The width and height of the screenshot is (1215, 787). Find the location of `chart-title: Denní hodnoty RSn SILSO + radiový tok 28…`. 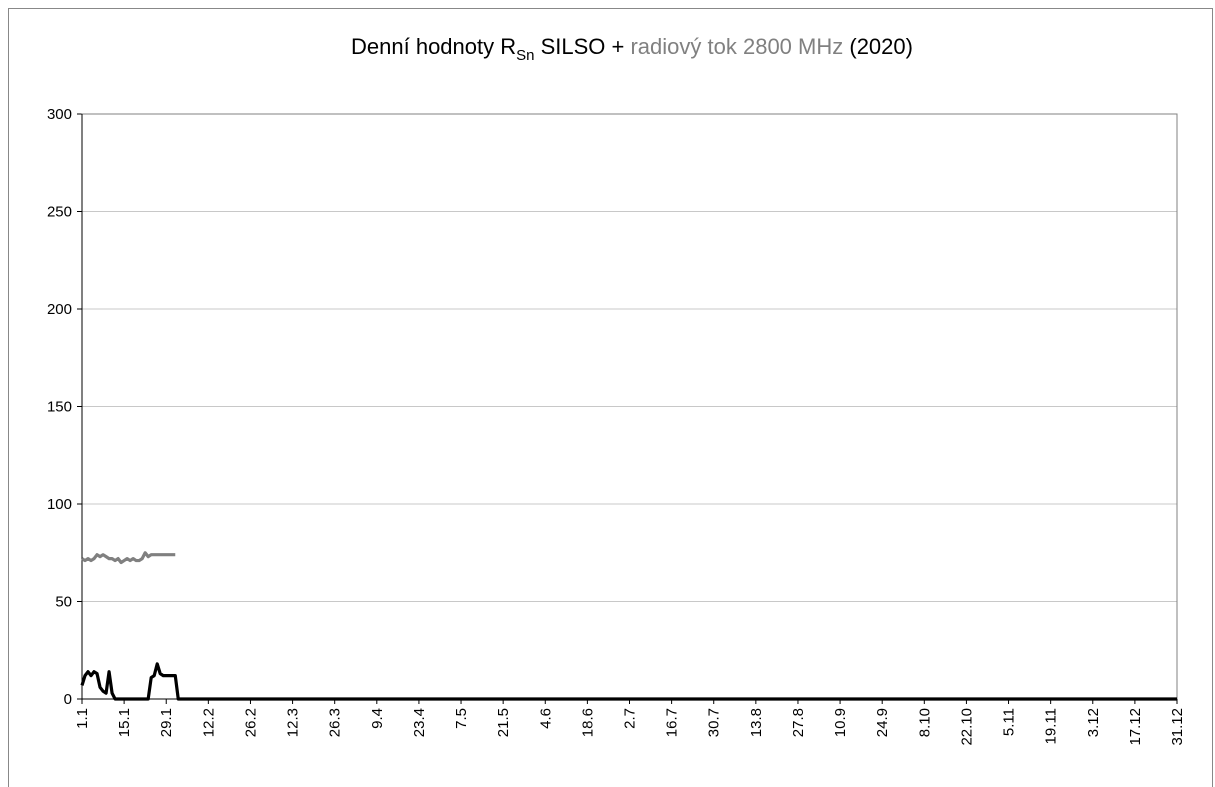

chart-title: Denní hodnoty RSn SILSO + radiový tok 28… is located at coordinates (632, 49).